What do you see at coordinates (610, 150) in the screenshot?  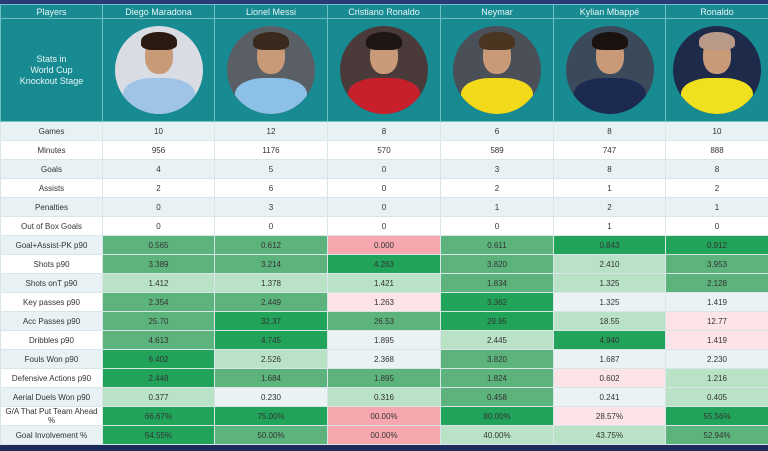 I see `stat-cell: 747` at bounding box center [610, 150].